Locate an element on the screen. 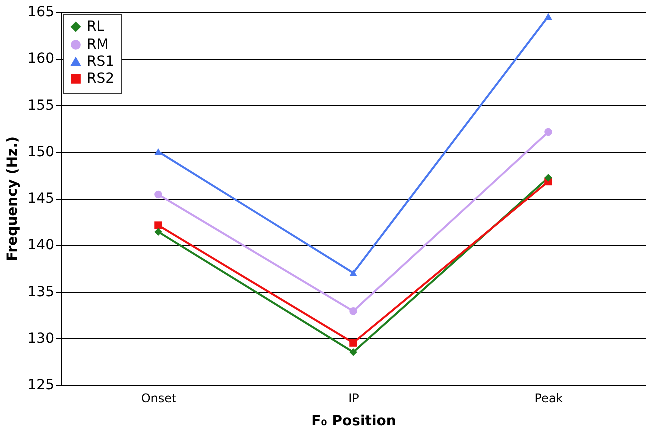 The height and width of the screenshot is (444, 659). y-tick-label: 155 is located at coordinates (41, 106).